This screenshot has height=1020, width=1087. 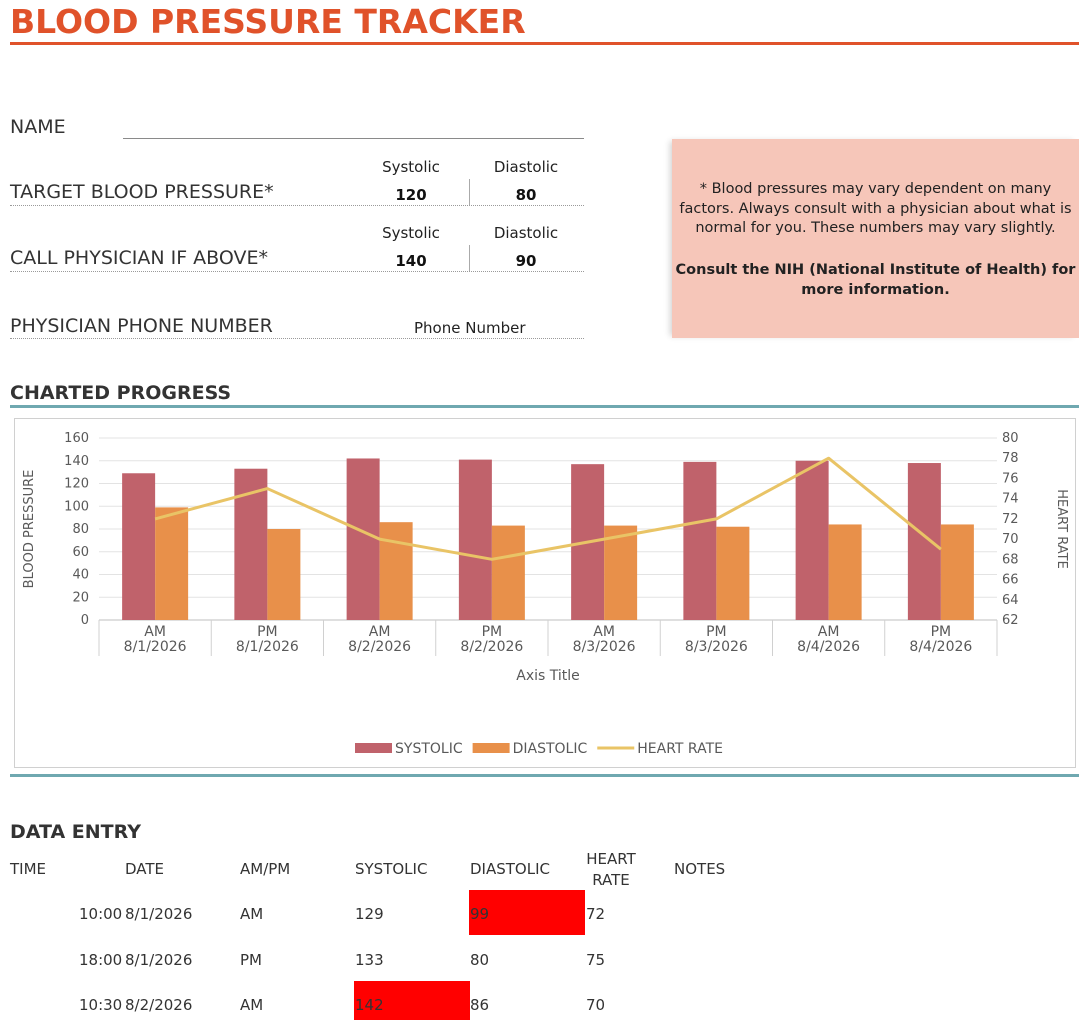 I want to click on y-tick-label: 20, so click(x=80, y=597).